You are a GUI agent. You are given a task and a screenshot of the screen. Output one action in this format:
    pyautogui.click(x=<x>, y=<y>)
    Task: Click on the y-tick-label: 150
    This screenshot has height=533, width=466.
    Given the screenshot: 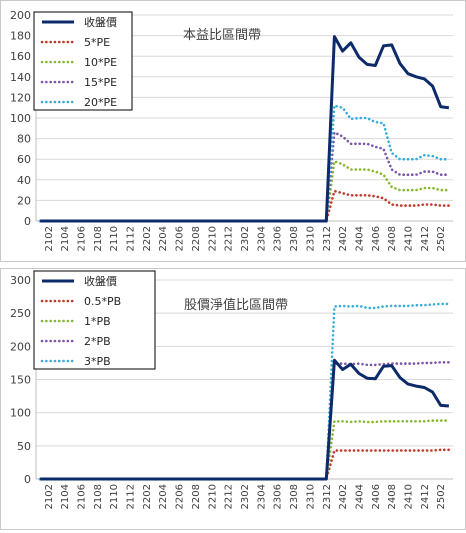 What is the action you would take?
    pyautogui.click(x=20, y=380)
    